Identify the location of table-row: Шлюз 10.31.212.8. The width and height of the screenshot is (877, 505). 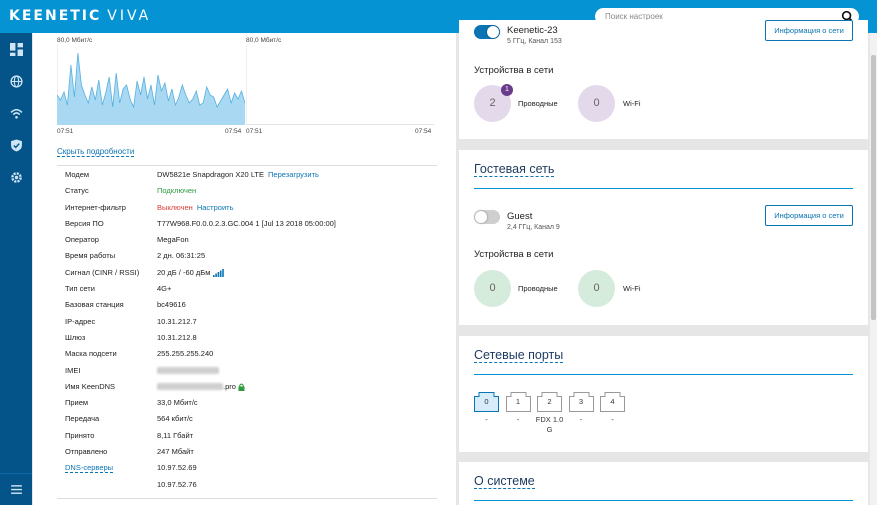
(131, 337).